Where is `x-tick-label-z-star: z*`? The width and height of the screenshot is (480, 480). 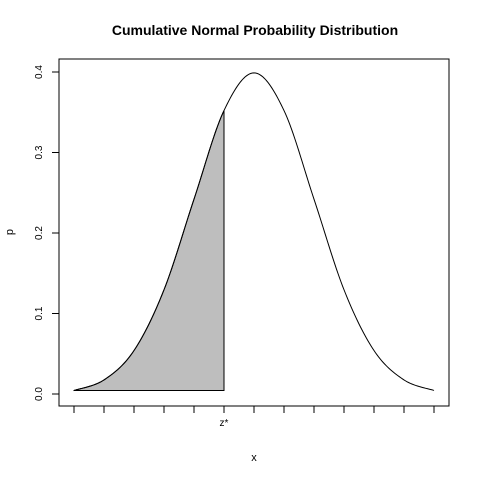 x-tick-label-z-star: z* is located at coordinates (224, 423).